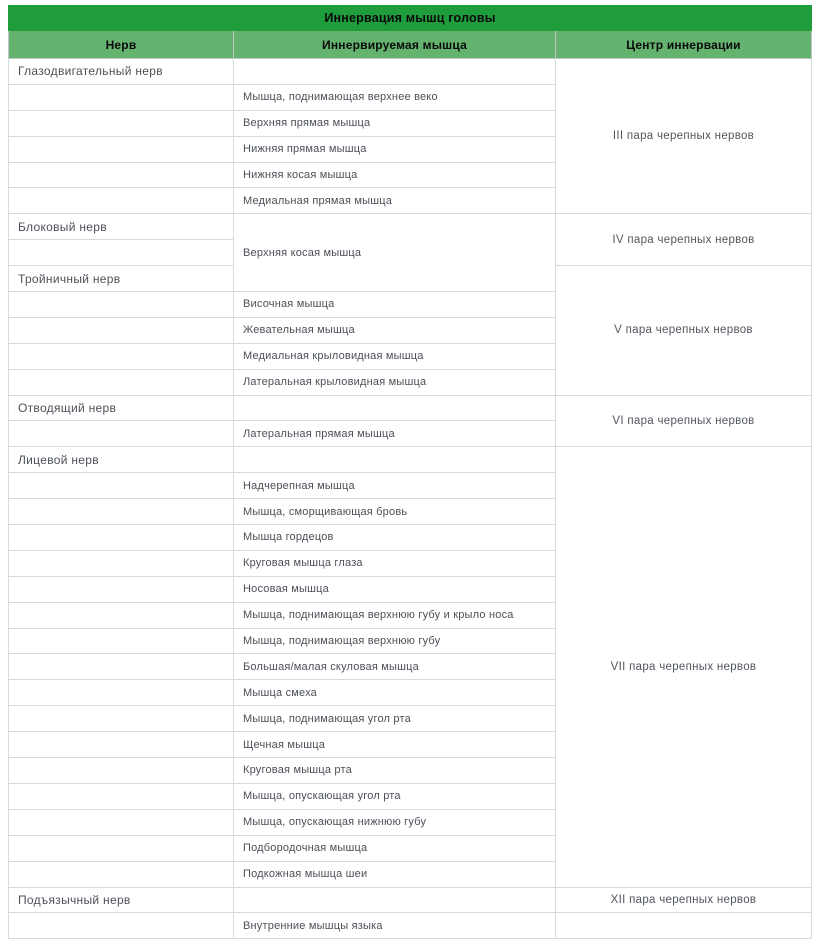  I want to click on muscle-cell: Верхняя прямая мышца, so click(394, 123).